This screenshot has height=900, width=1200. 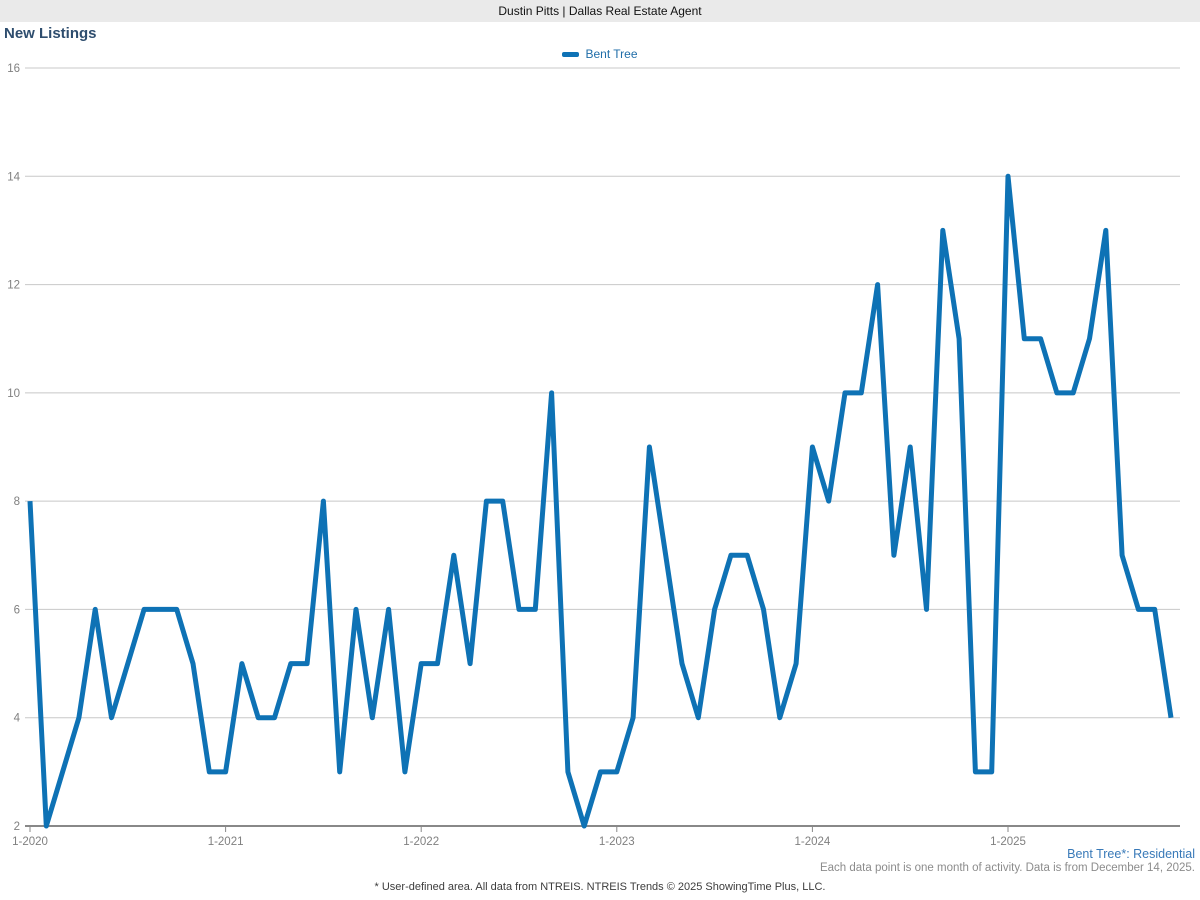 What do you see at coordinates (17, 719) in the screenshot?
I see `y-axis-tick-label: 4` at bounding box center [17, 719].